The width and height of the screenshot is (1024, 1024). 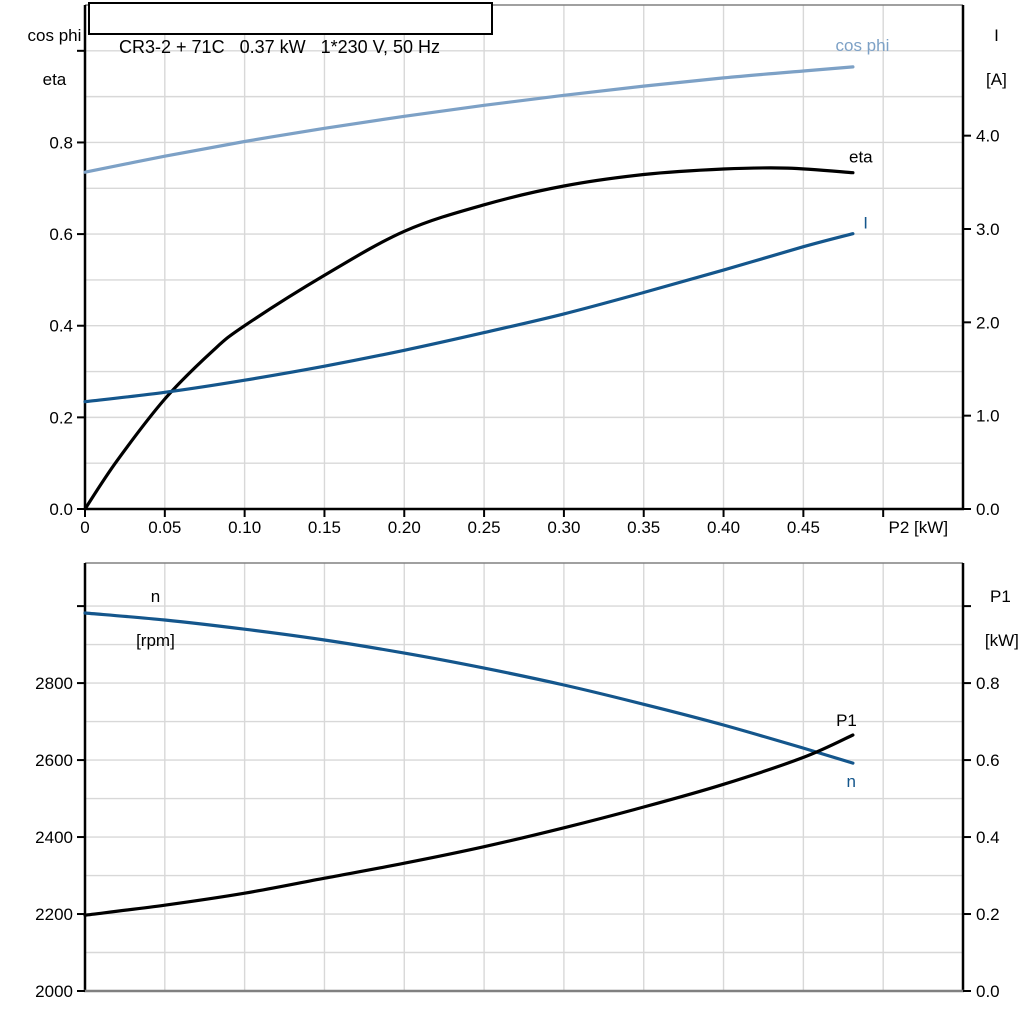 I want to click on curve-label-cos-phi: cos phi, so click(x=862, y=45).